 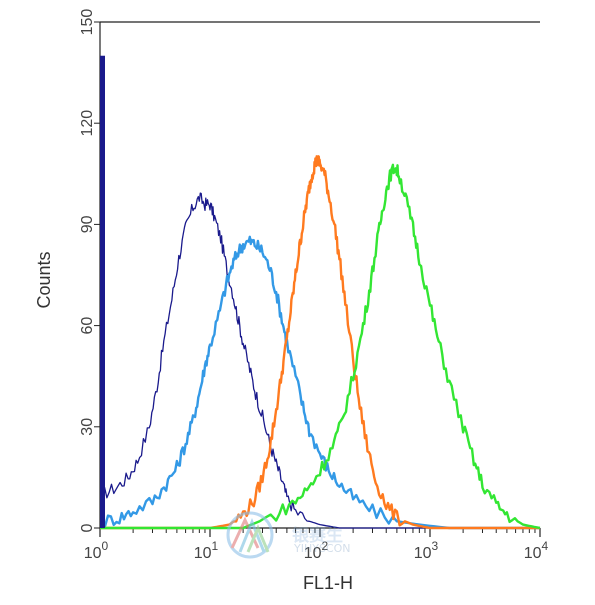 I want to click on x-axis-title: FL1-H, so click(x=328, y=583).